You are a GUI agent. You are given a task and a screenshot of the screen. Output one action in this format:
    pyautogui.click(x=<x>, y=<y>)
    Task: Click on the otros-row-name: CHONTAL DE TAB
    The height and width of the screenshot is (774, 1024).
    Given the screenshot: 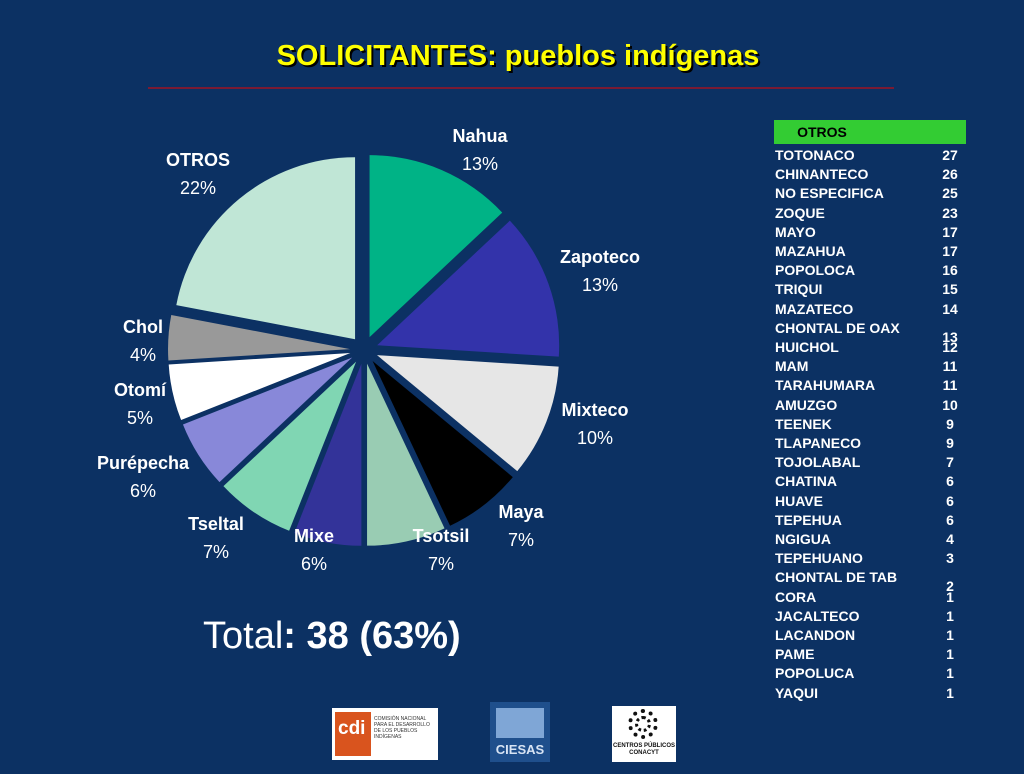 What is the action you would take?
    pyautogui.click(x=836, y=577)
    